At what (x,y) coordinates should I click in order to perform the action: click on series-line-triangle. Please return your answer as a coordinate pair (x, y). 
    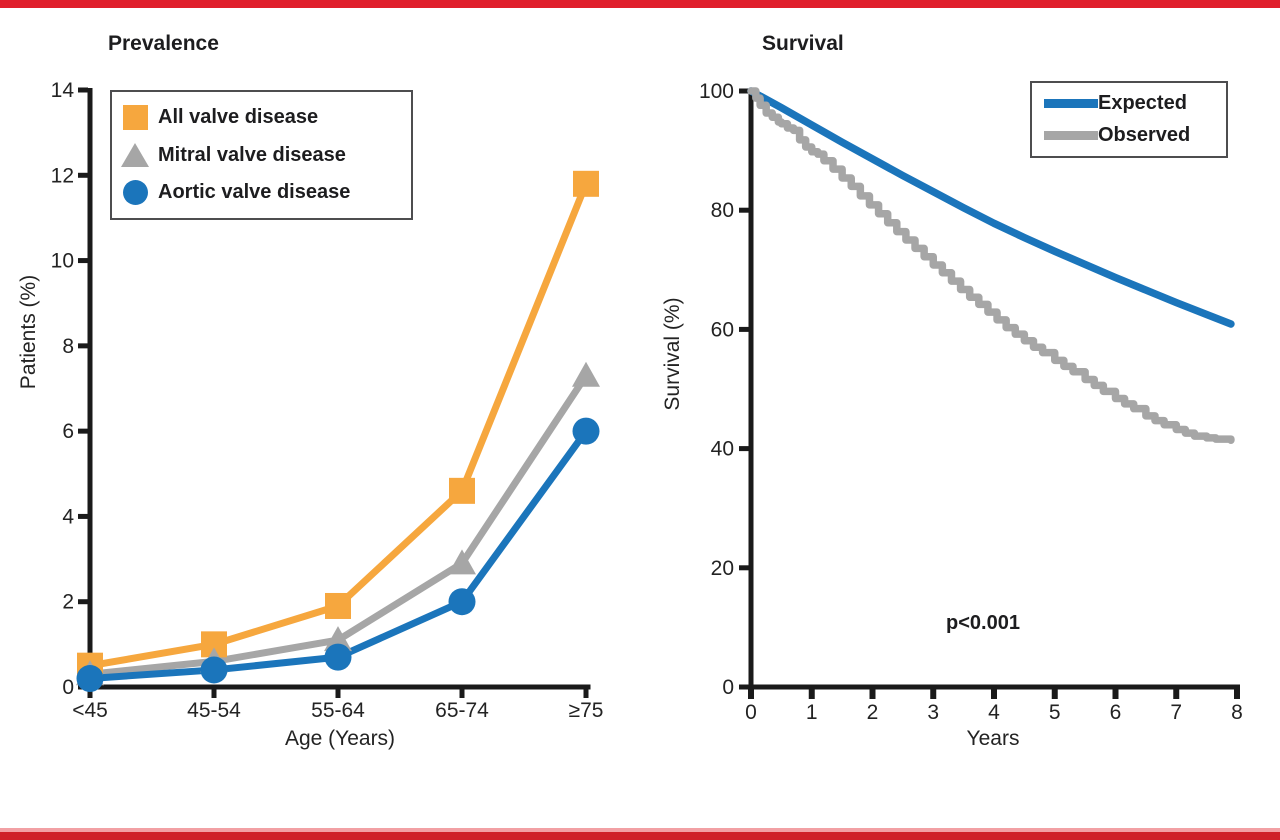
    Looking at the image, I should click on (338, 525).